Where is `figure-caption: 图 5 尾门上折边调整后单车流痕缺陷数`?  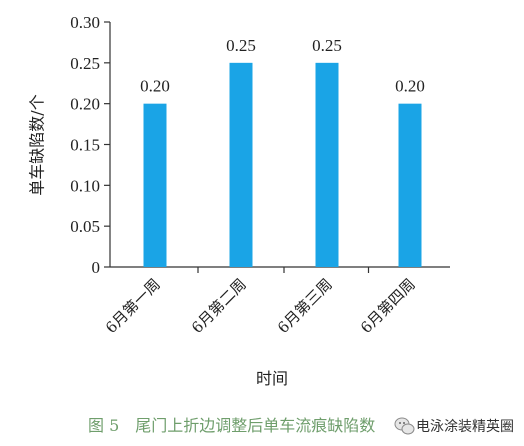
figure-caption: 图 5 尾门上折边调整后单车流痕缺陷数 is located at coordinates (231, 425).